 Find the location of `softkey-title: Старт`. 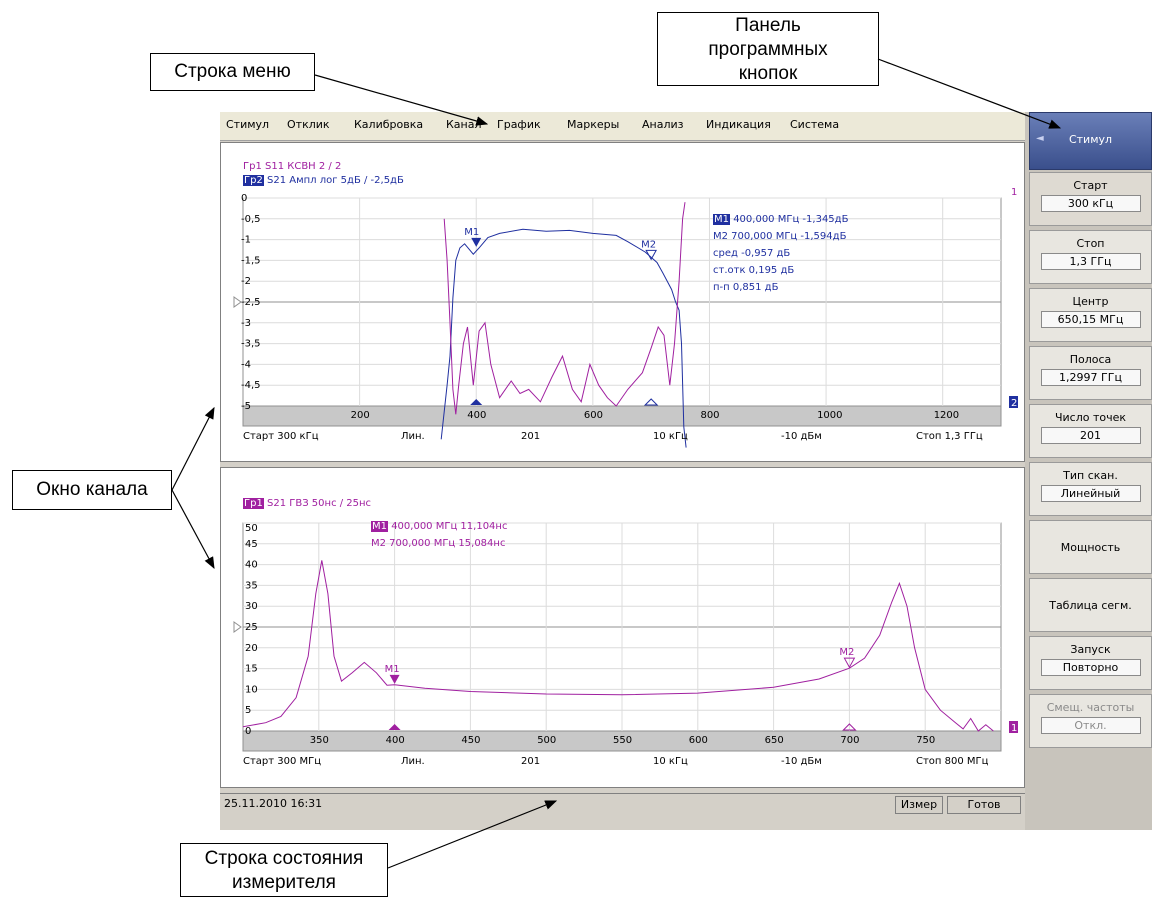

softkey-title: Старт is located at coordinates (1090, 185).